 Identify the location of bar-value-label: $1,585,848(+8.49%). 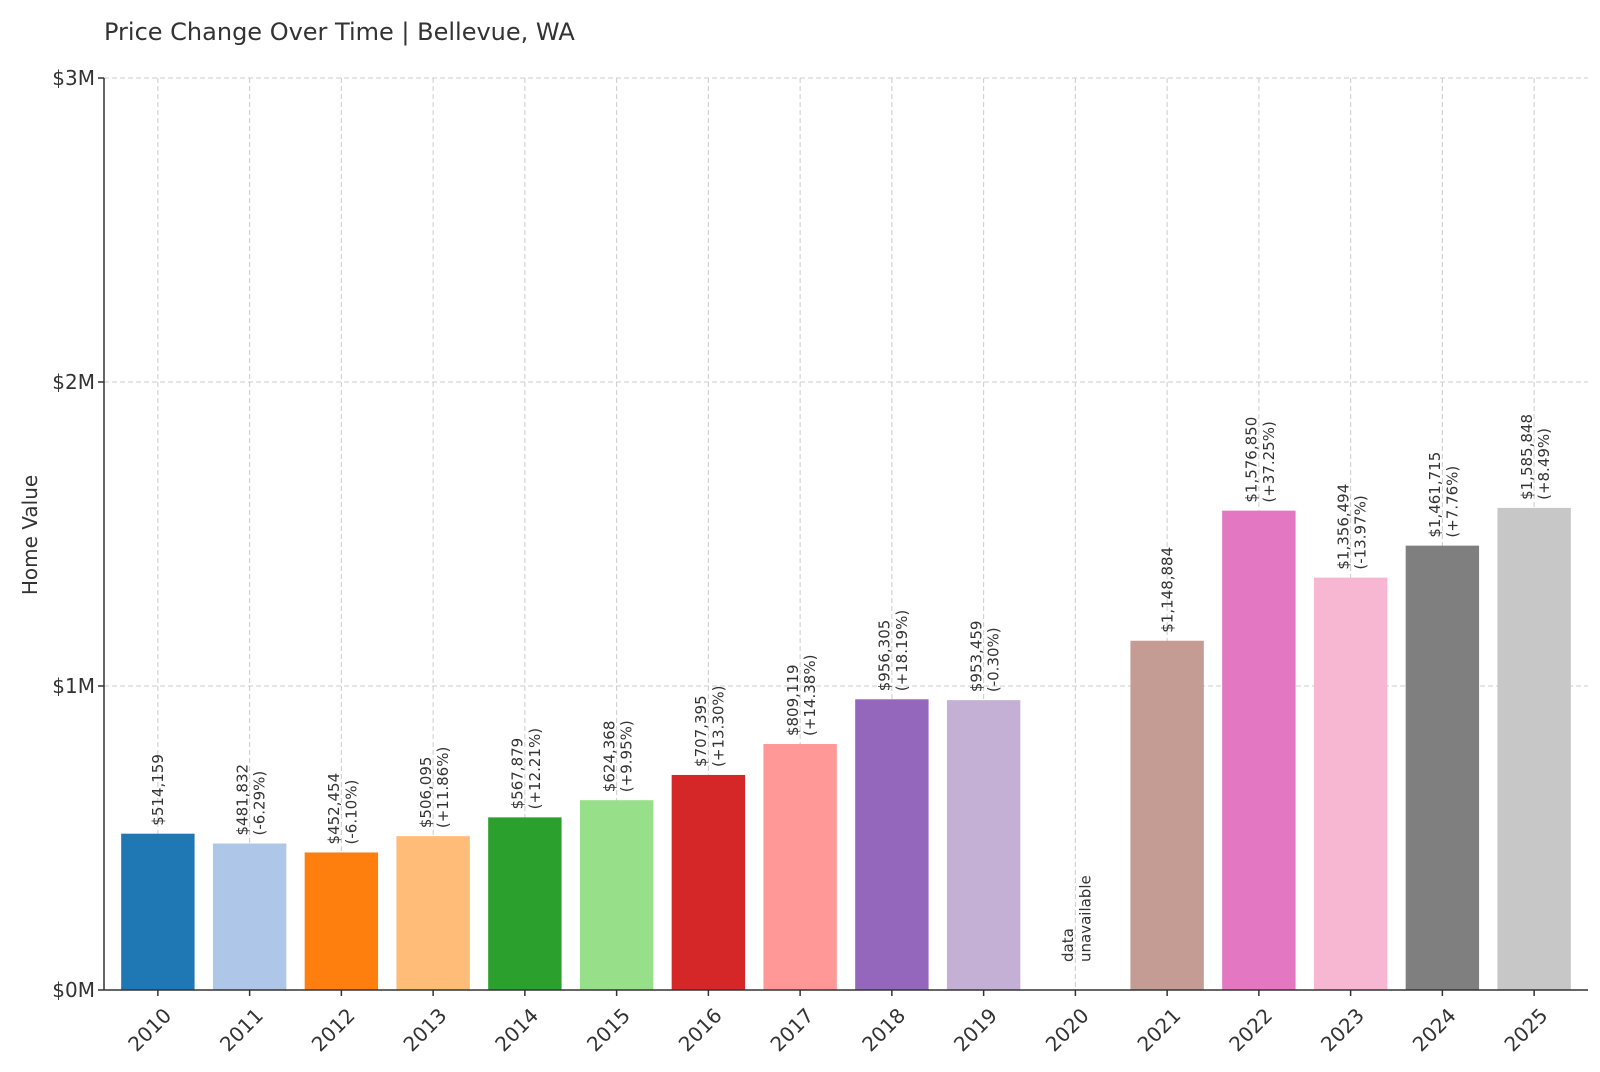
(1535, 457).